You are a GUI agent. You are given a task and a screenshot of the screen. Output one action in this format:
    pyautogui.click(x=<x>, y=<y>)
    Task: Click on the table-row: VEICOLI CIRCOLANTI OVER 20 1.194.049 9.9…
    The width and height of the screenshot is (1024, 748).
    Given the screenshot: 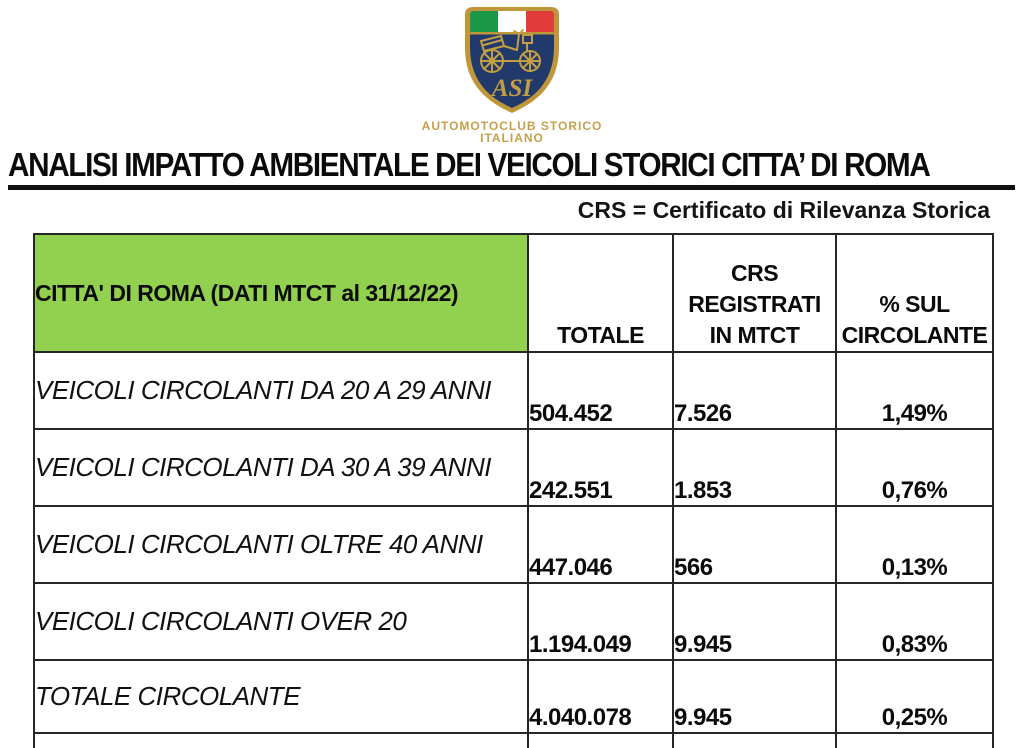 What is the action you would take?
    pyautogui.click(x=513, y=621)
    